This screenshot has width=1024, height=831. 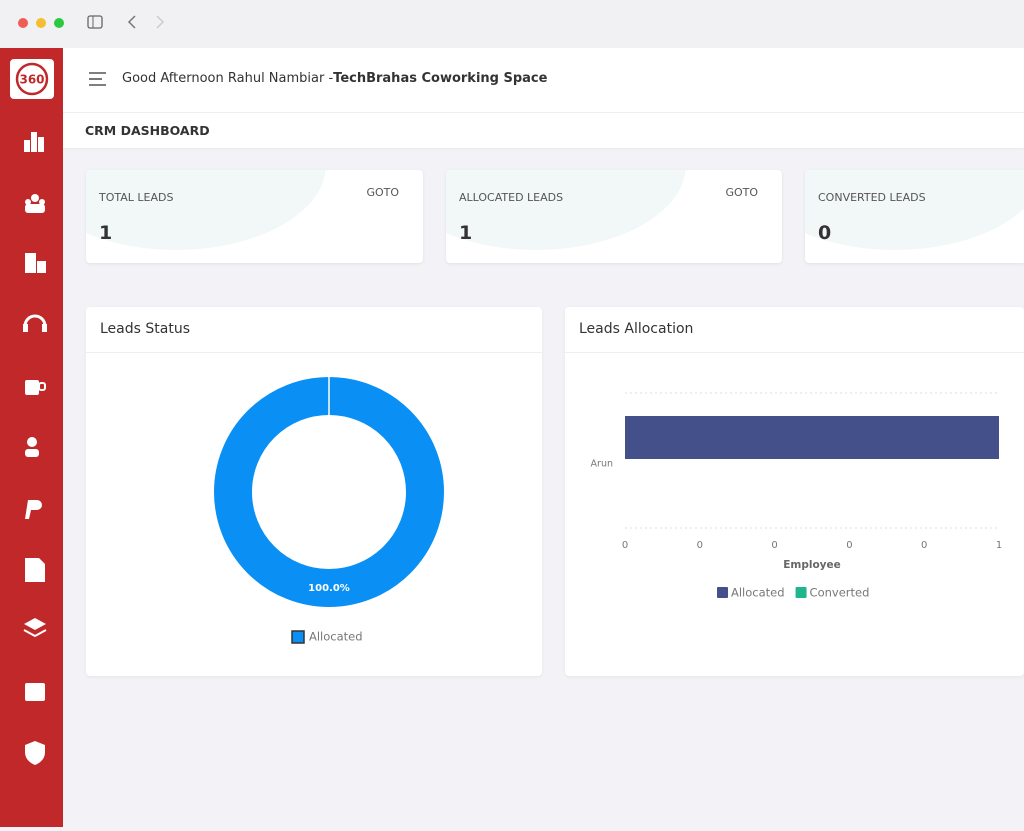 What do you see at coordinates (872, 197) in the screenshot?
I see `card-label: CONVERTED LEADS` at bounding box center [872, 197].